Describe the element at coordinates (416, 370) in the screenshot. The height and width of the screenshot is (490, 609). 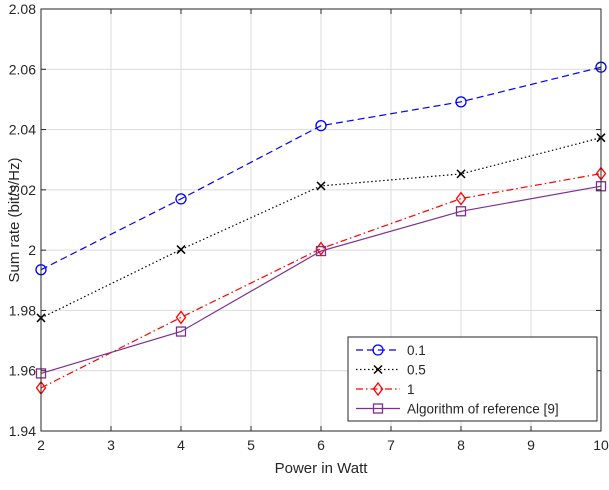
I see `legend-label: 0.5` at that location.